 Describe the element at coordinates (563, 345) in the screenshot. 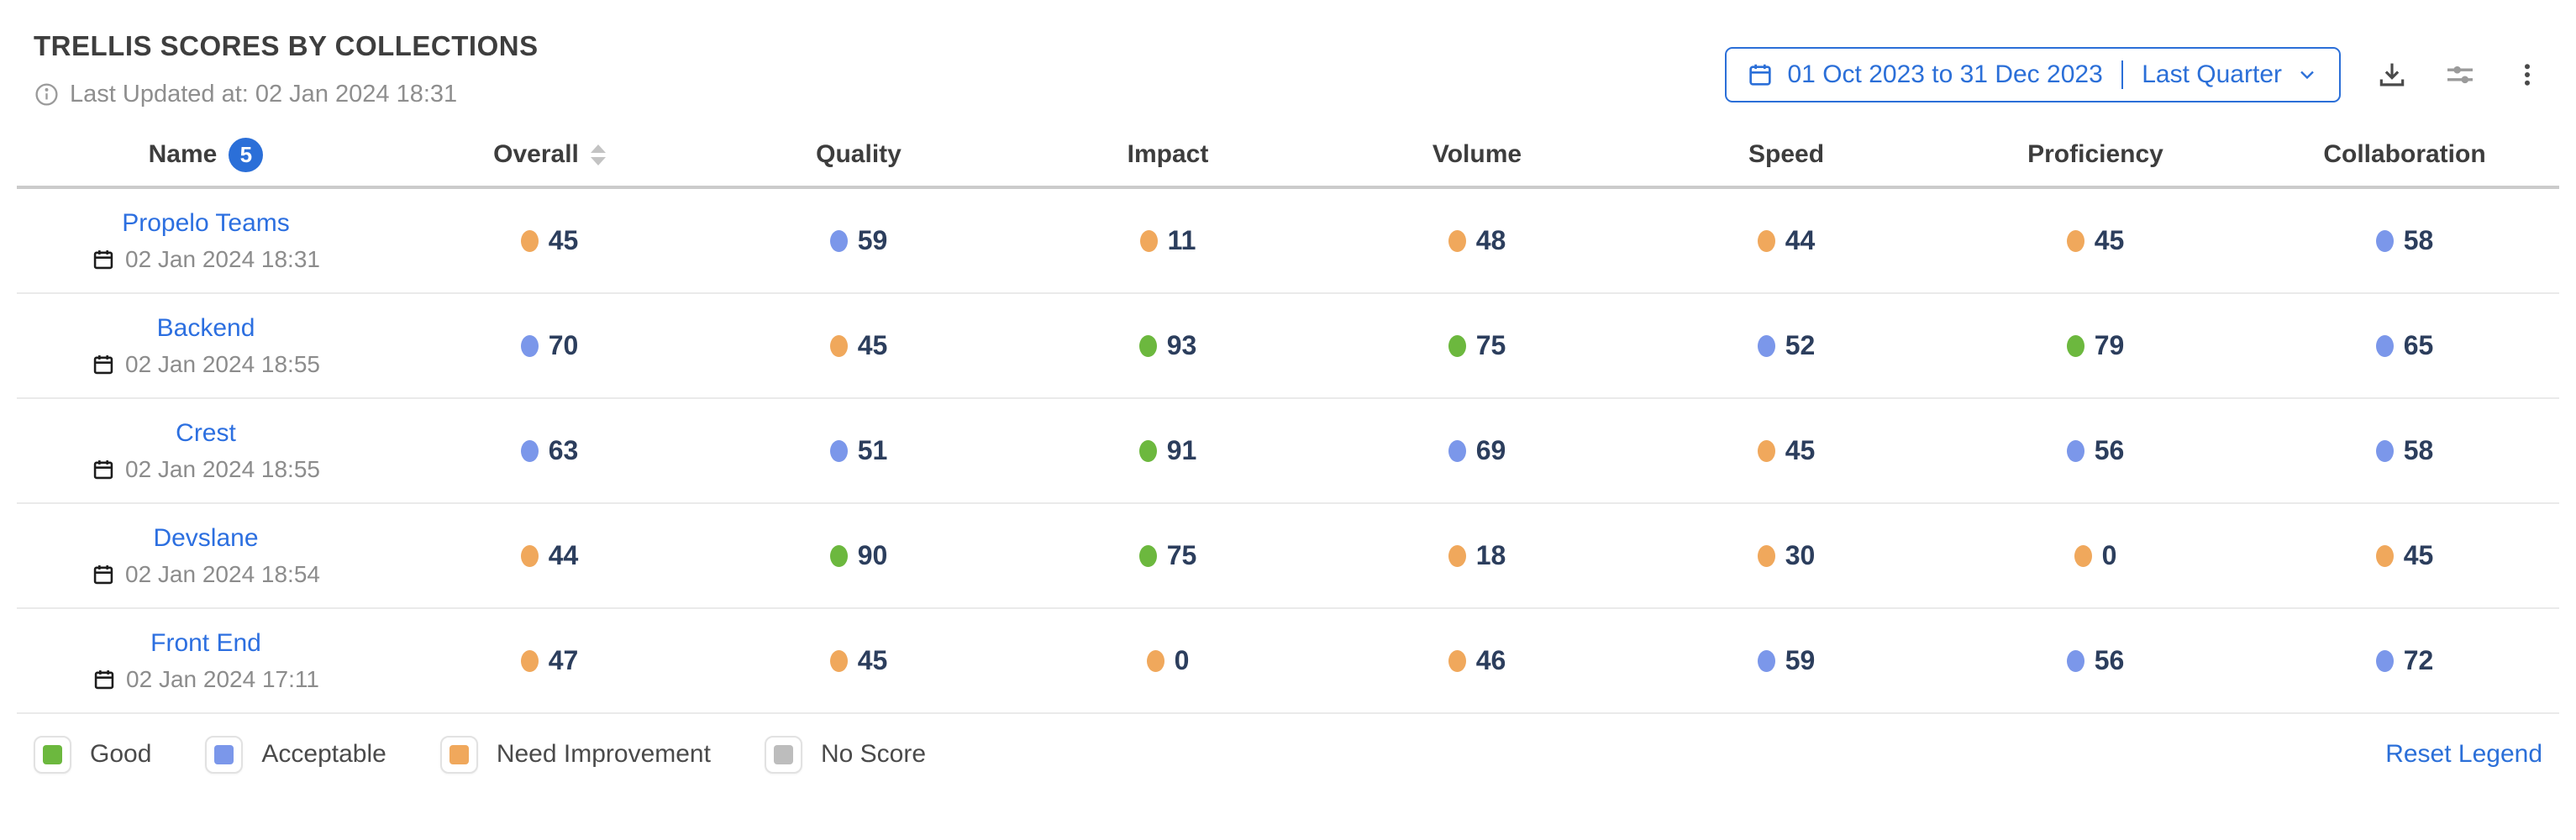

I see `score-value: 70` at that location.